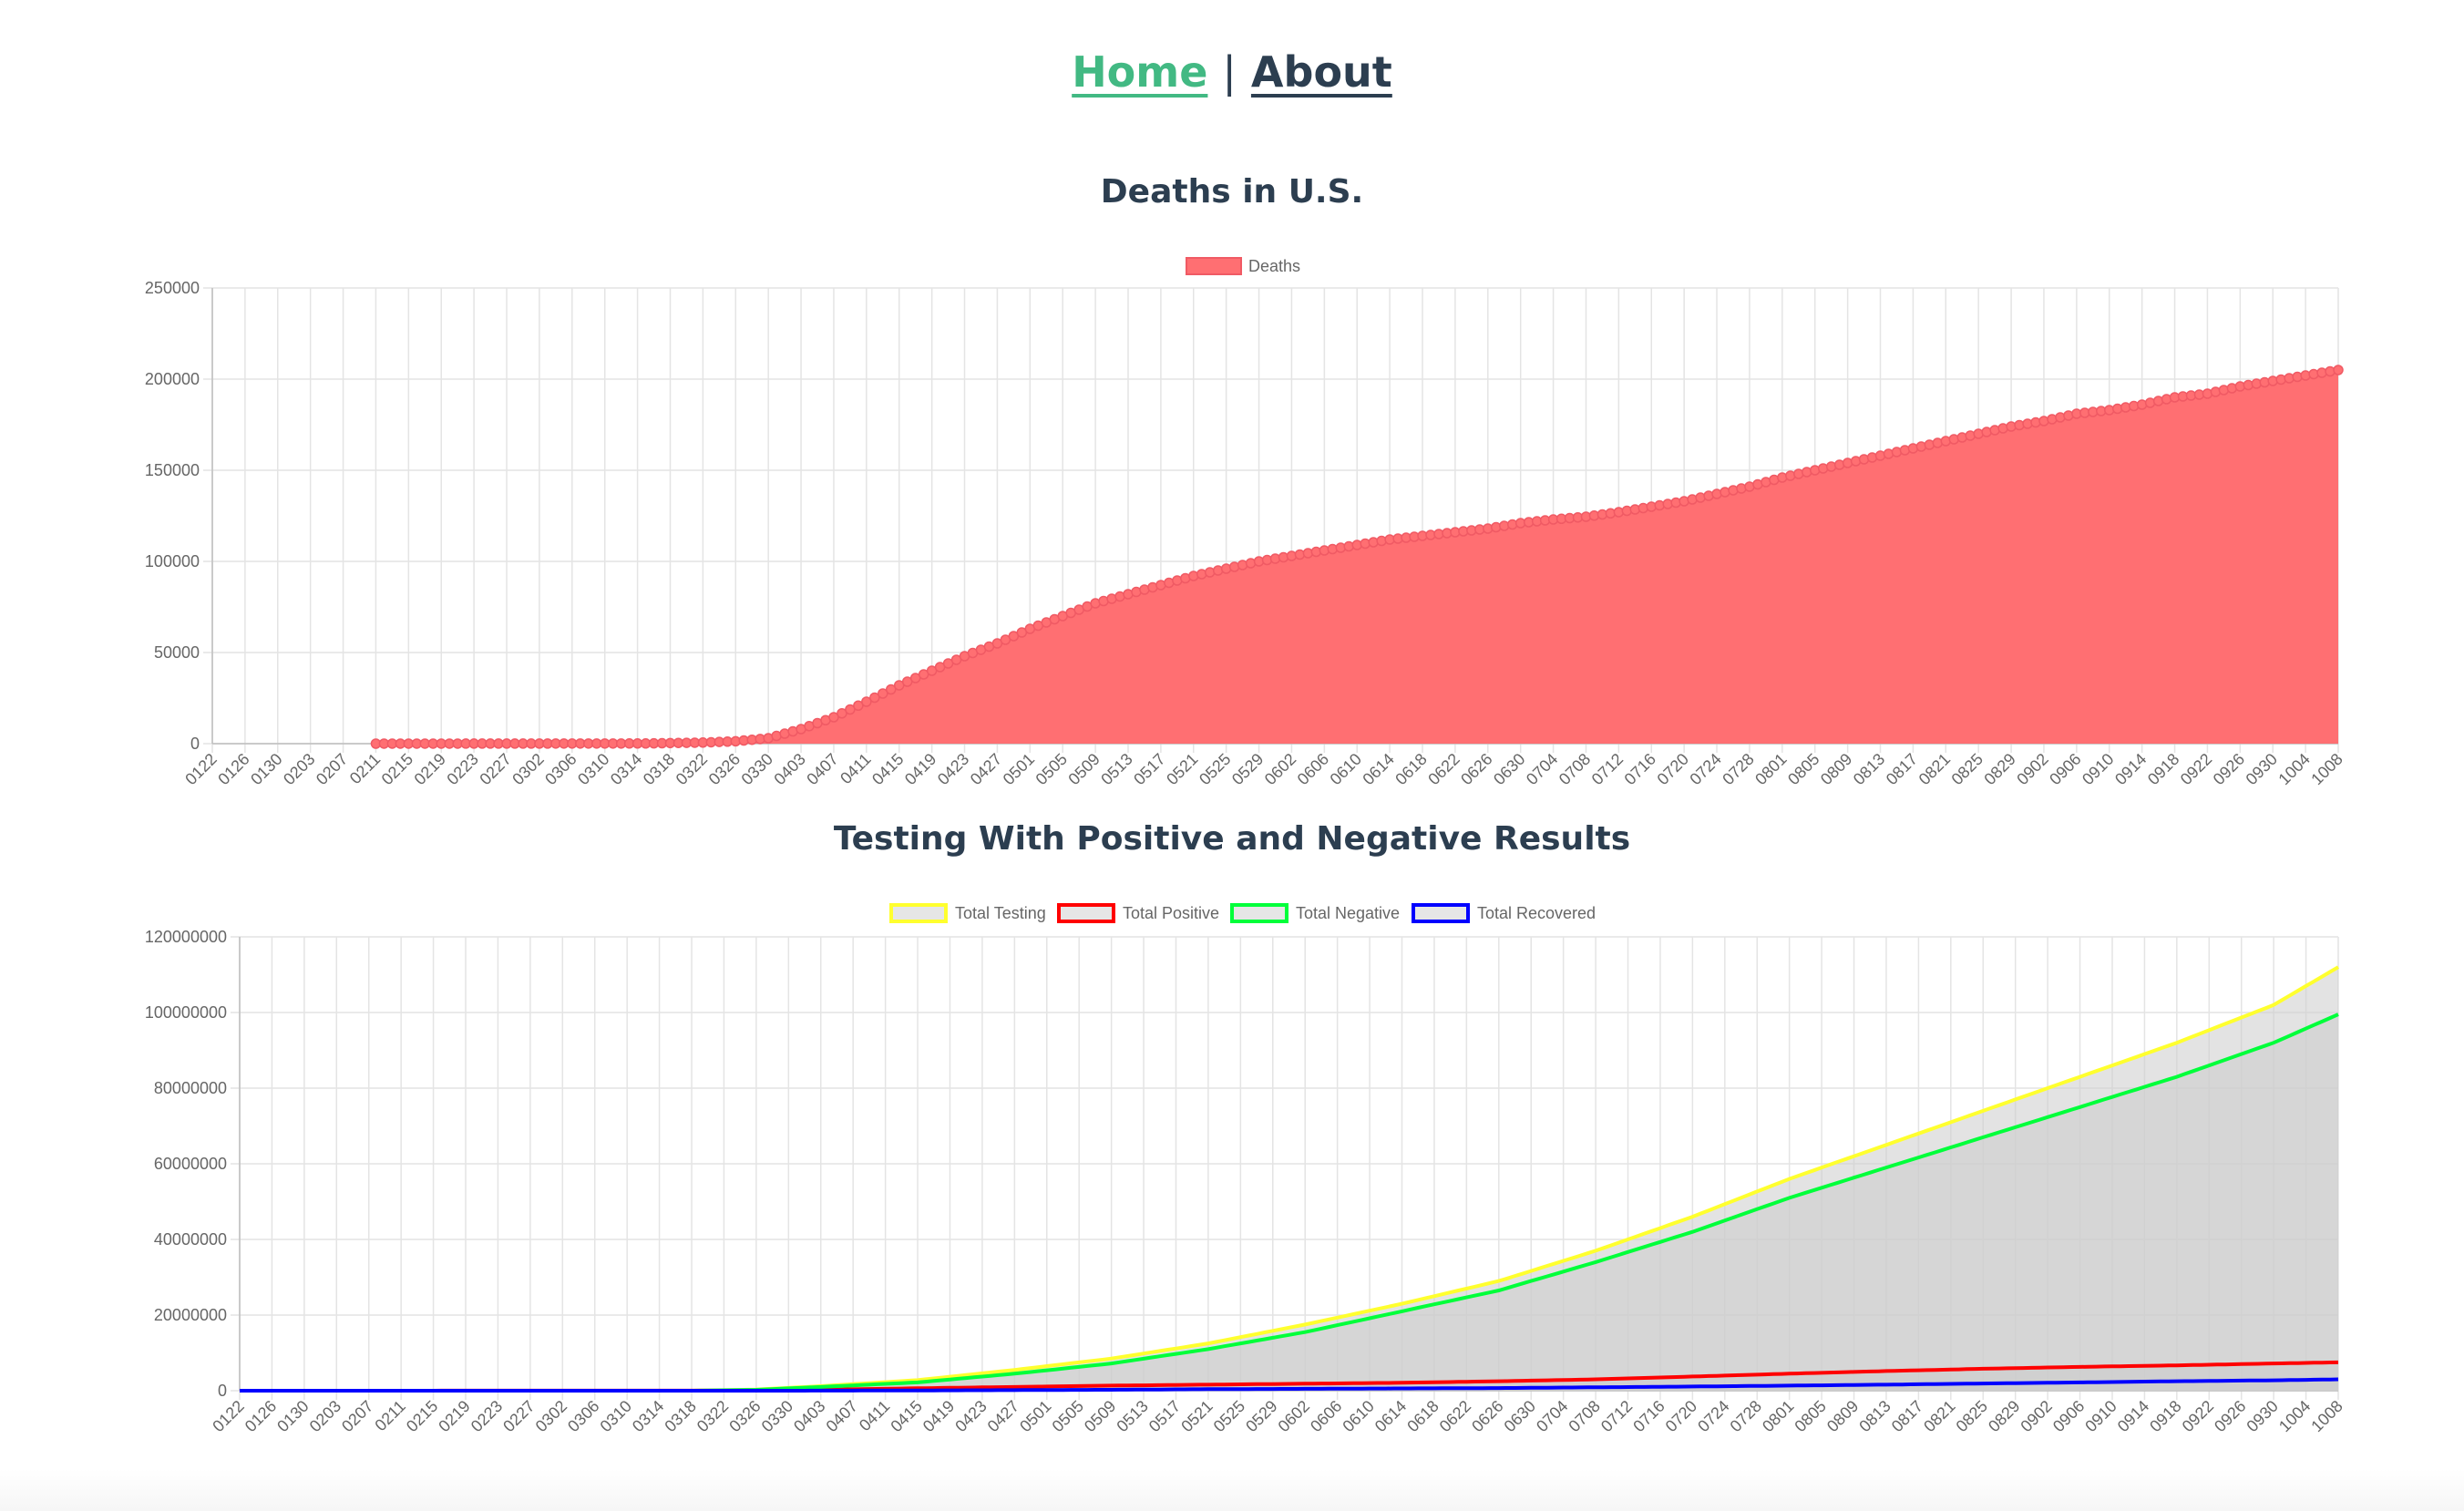 The image size is (2464, 1511). I want to click on x-tick-label: 0130, so click(266, 769).